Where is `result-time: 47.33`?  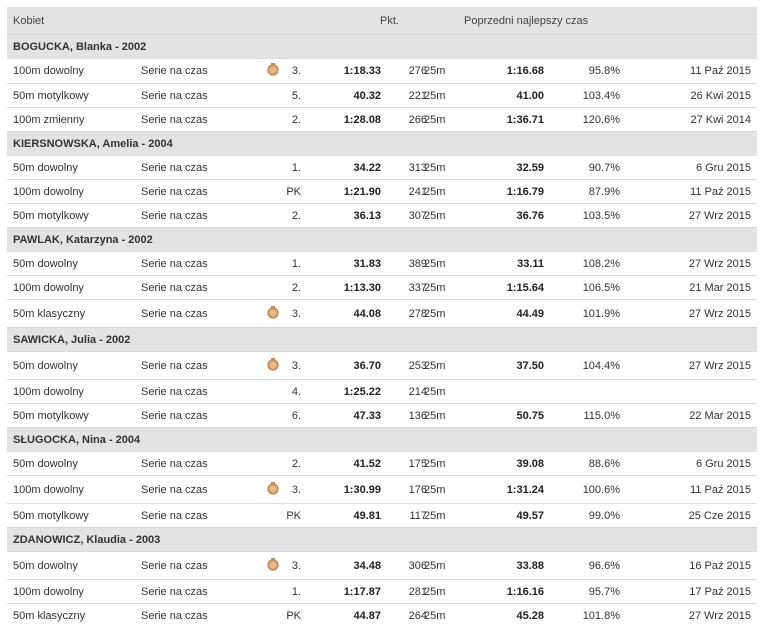
result-time: 47.33 is located at coordinates (367, 415).